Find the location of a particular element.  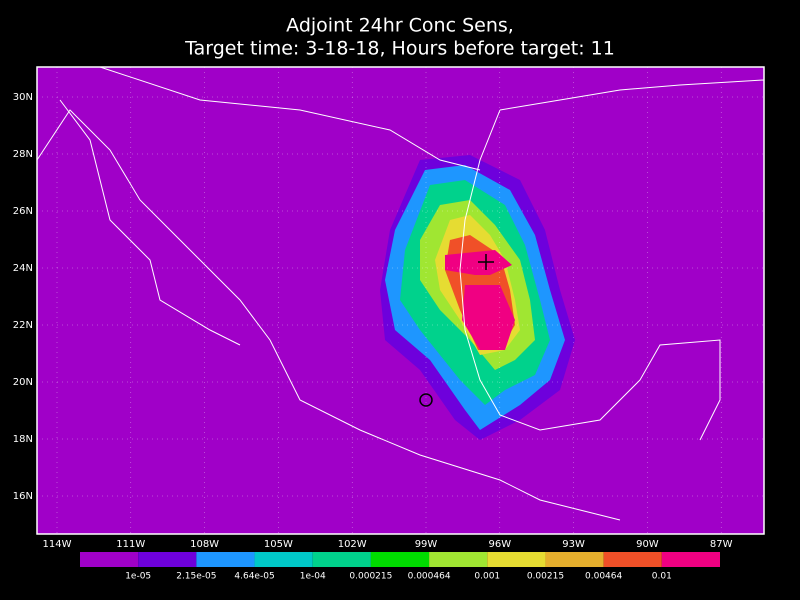

x-label: 93W is located at coordinates (573, 544).